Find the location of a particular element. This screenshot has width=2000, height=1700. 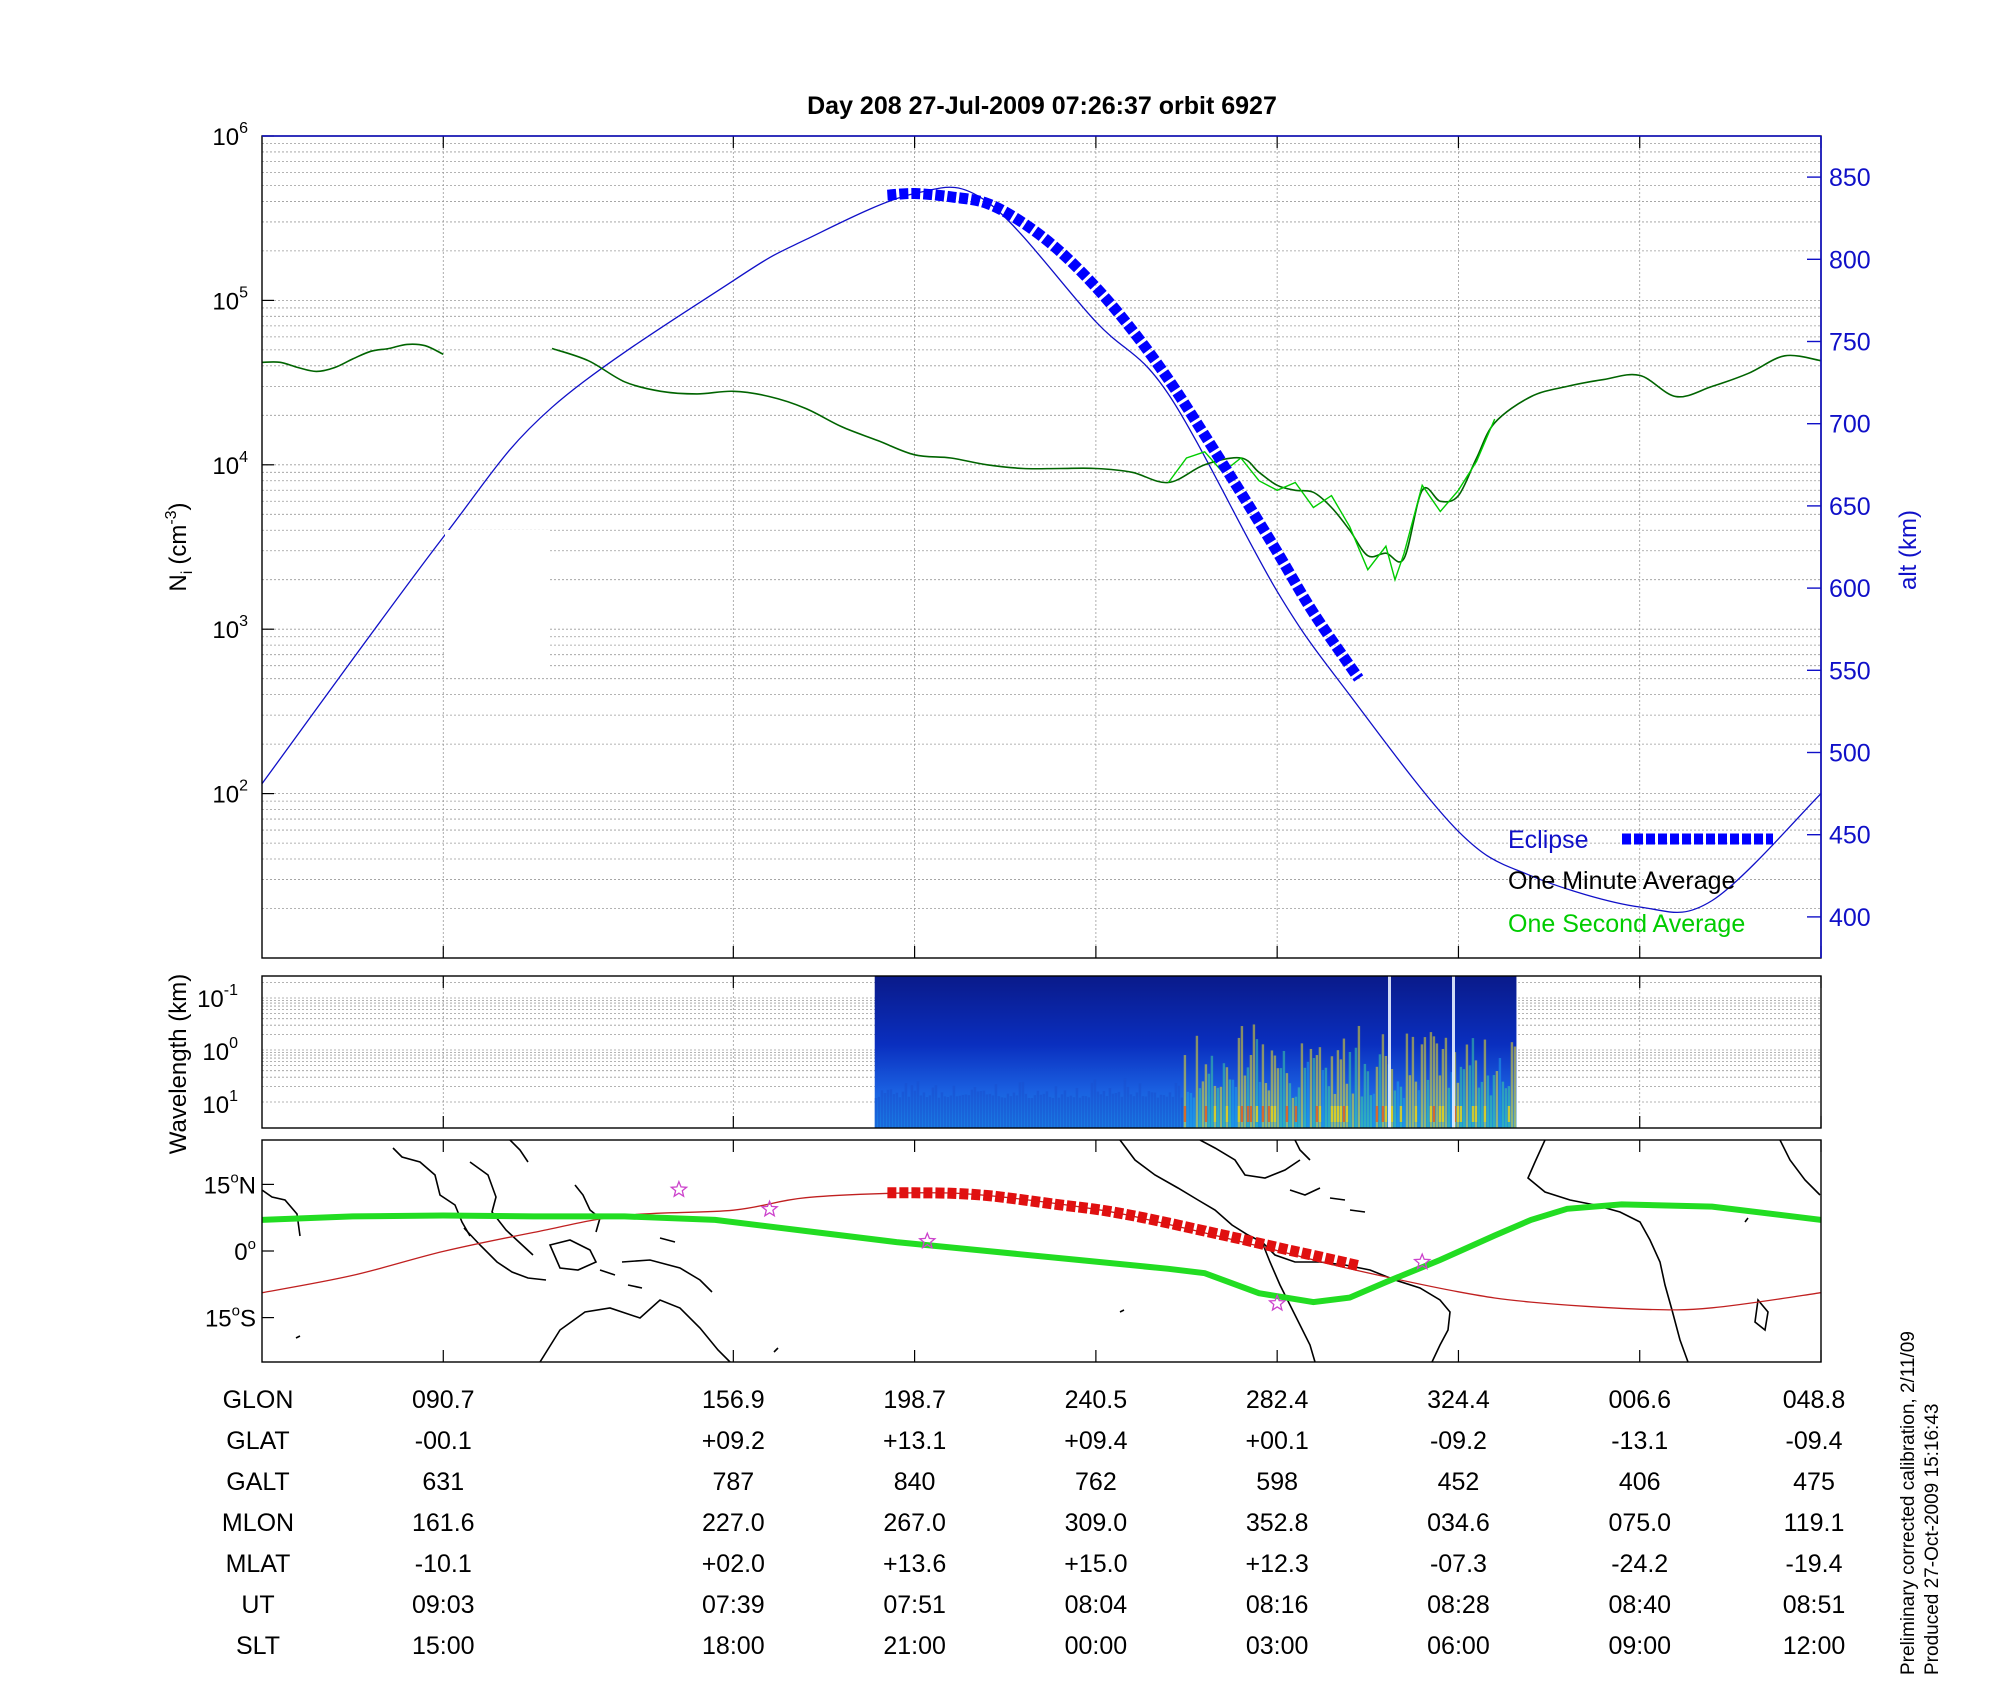

table-row-label: GLON is located at coordinates (258, 1400).